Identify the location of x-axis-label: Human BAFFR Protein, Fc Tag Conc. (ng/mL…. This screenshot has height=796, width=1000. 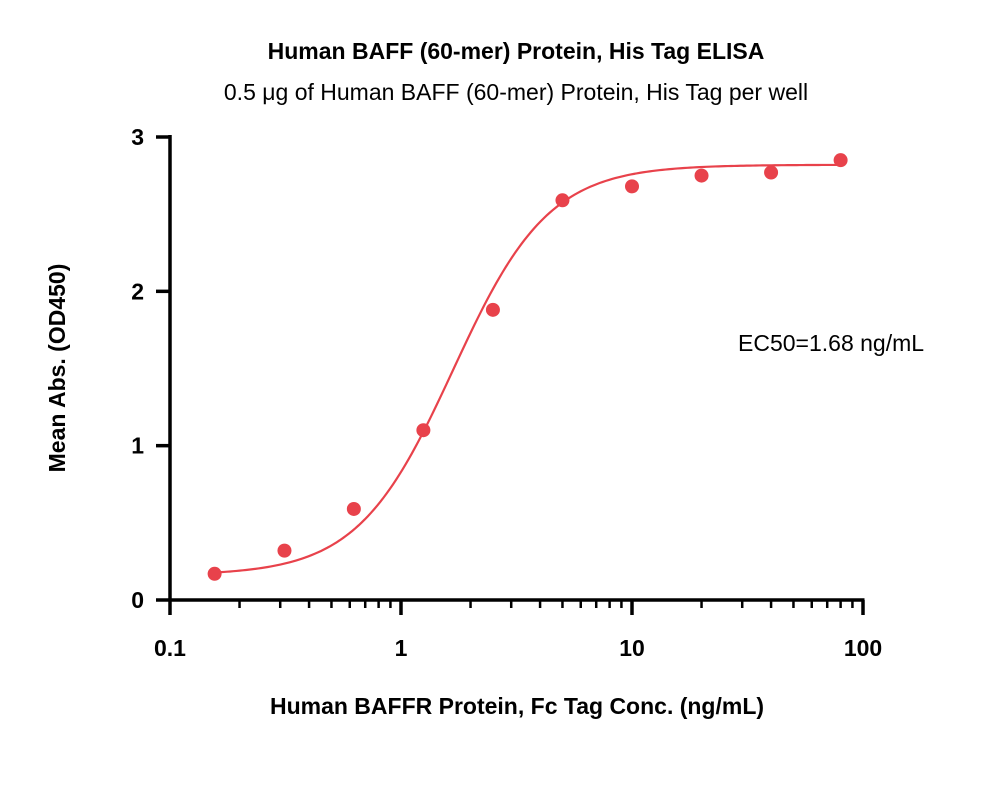
(517, 706).